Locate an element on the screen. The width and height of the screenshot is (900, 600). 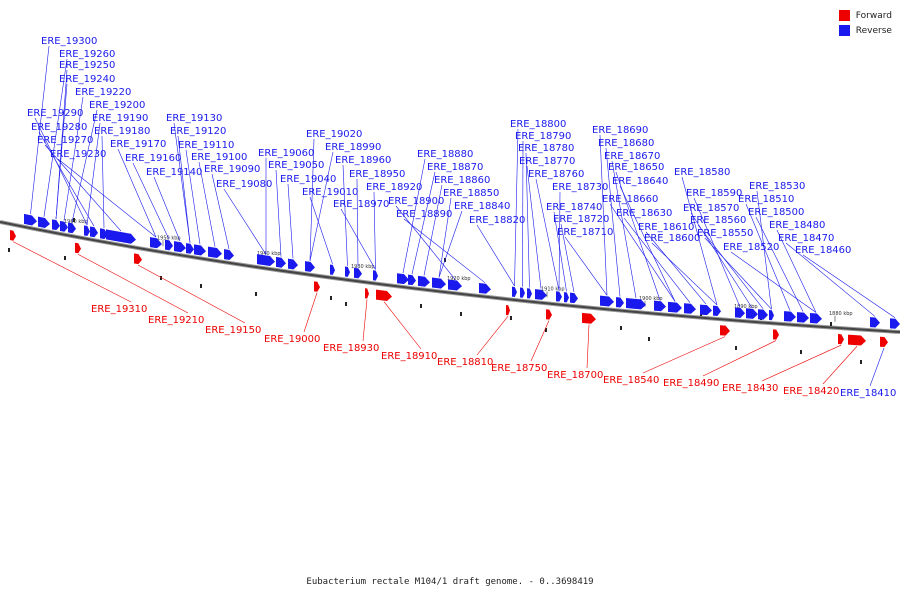
reverse-gene-label-59: ERE_18570 is located at coordinates (711, 208).